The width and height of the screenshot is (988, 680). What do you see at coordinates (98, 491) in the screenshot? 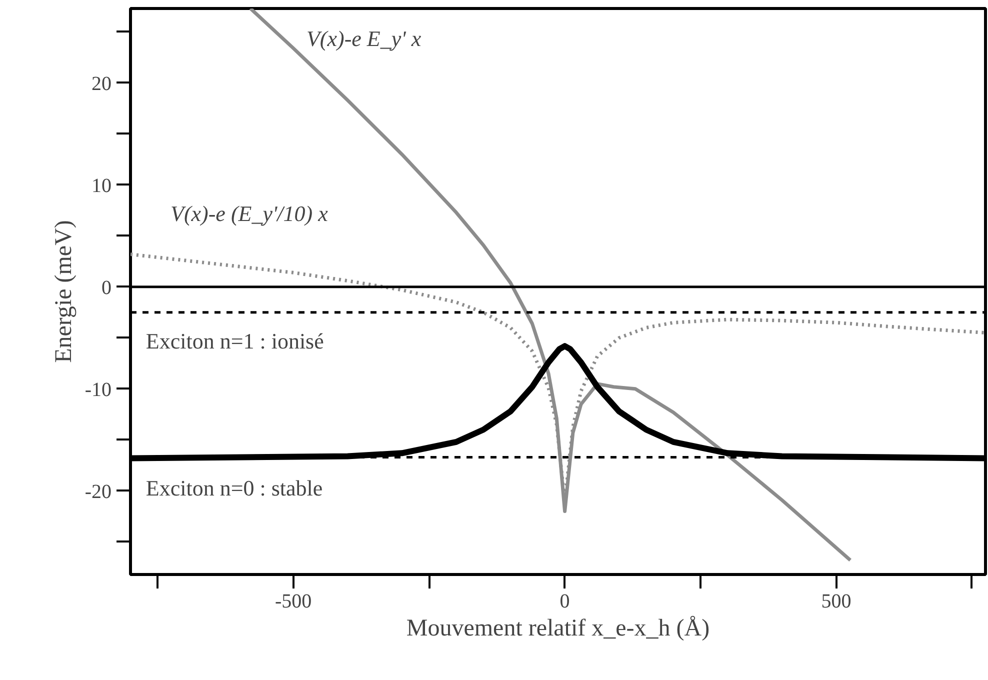
I see `y-tick-label: -20` at bounding box center [98, 491].